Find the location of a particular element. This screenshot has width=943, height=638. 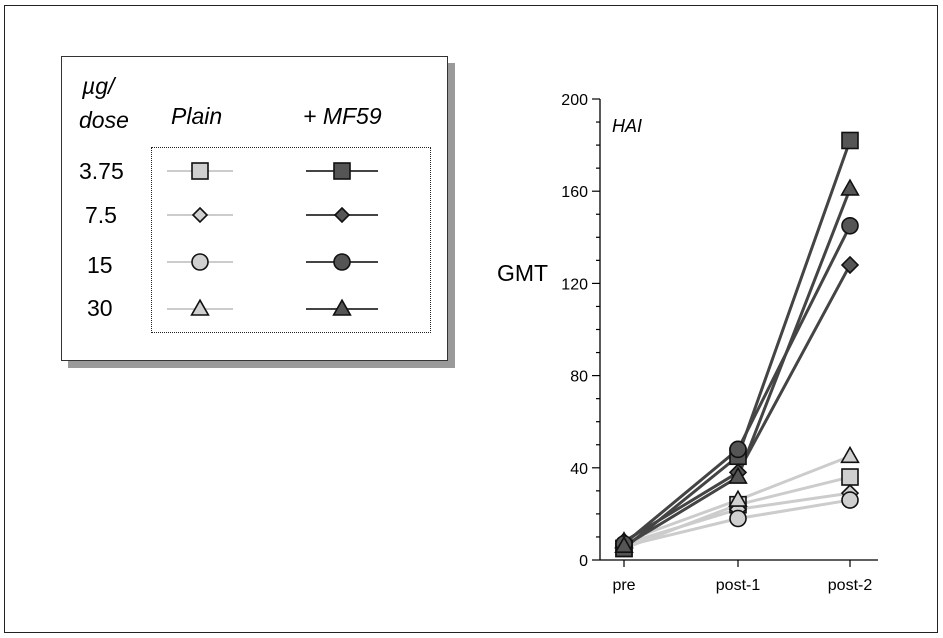

legend-plain-diamond-marker is located at coordinates (200, 215).